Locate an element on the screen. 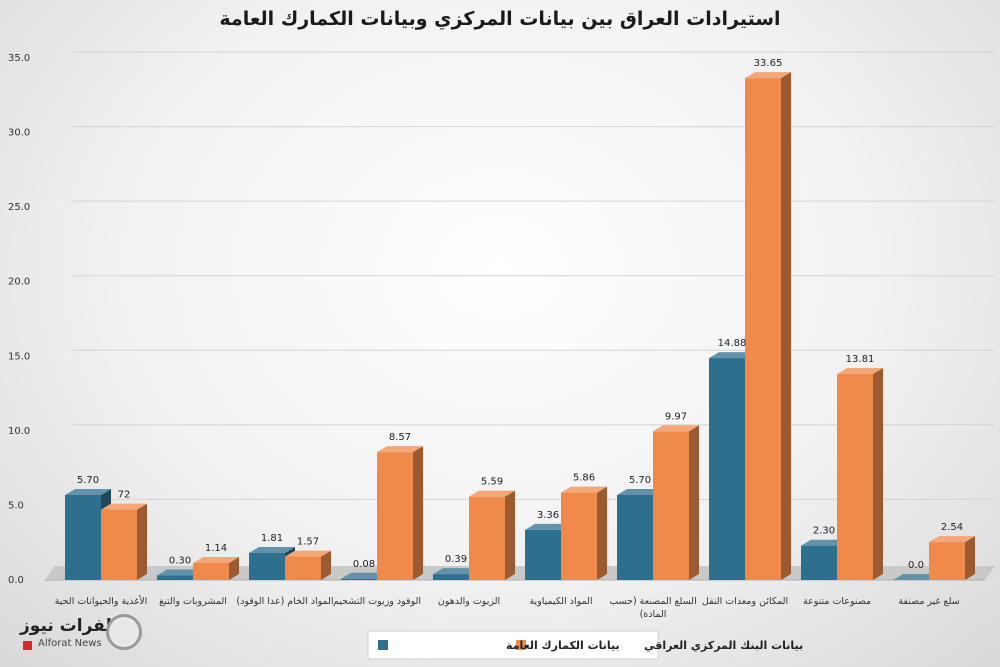 The height and width of the screenshot is (667, 1000). x-tick-label: المواد الكيمياوية is located at coordinates (560, 601).